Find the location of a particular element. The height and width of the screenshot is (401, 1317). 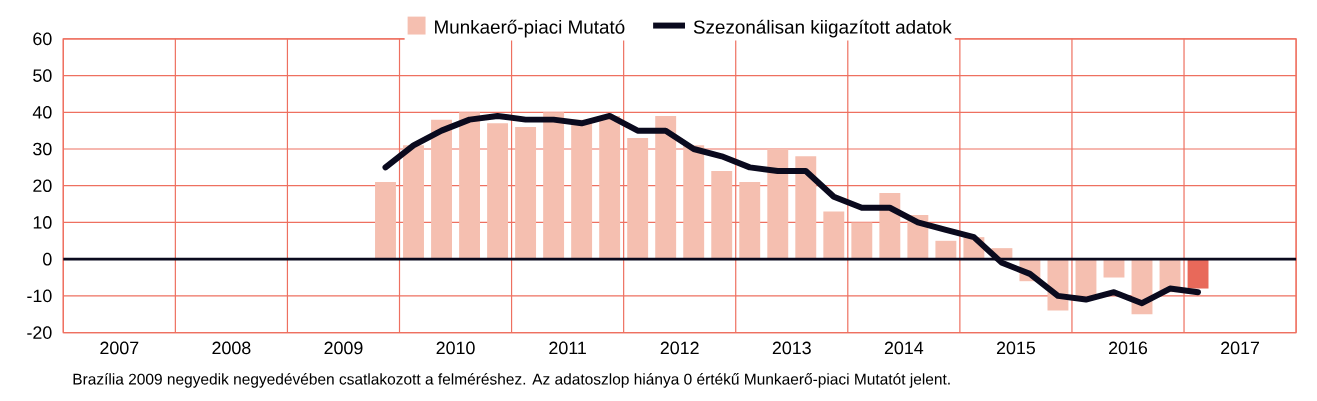

y-tick-label: 30 is located at coordinates (42, 149).